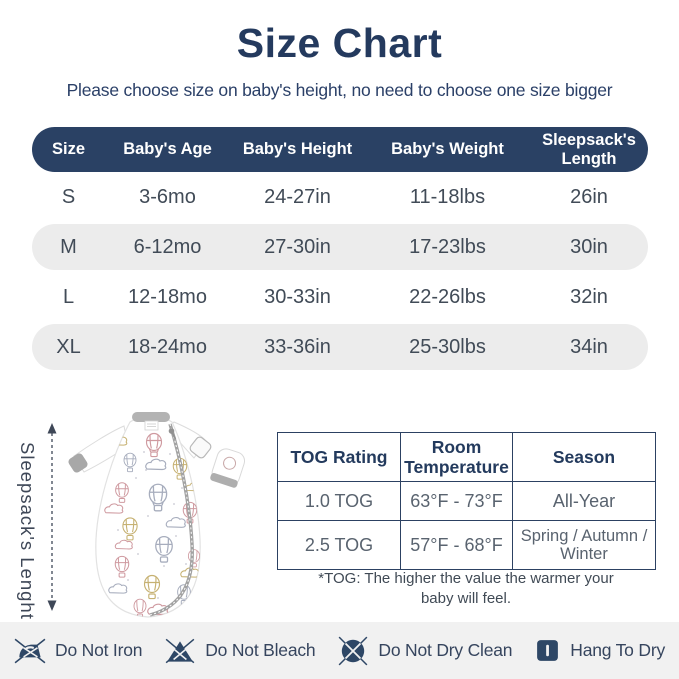 This screenshot has width=679, height=679. What do you see at coordinates (589, 246) in the screenshot?
I see `cell-length: 30in` at bounding box center [589, 246].